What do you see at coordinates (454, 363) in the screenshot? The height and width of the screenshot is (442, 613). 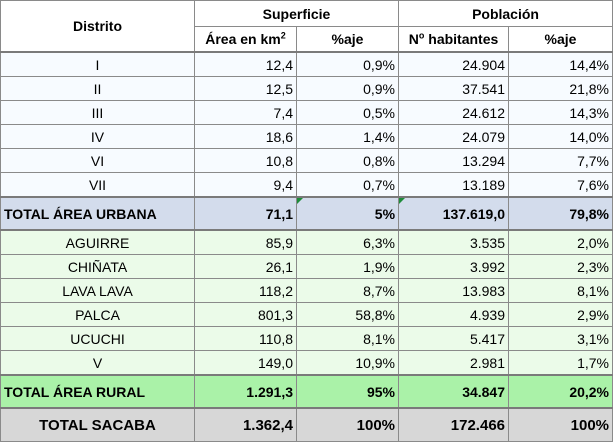 I see `habitantes-value: 2.981` at bounding box center [454, 363].